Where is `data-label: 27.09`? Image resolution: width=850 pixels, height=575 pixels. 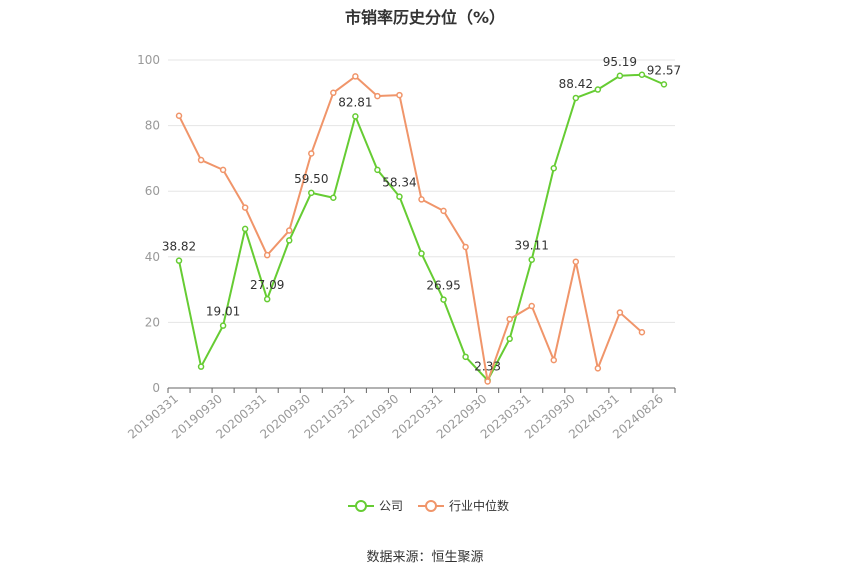
data-label: 27.09 is located at coordinates (267, 285).